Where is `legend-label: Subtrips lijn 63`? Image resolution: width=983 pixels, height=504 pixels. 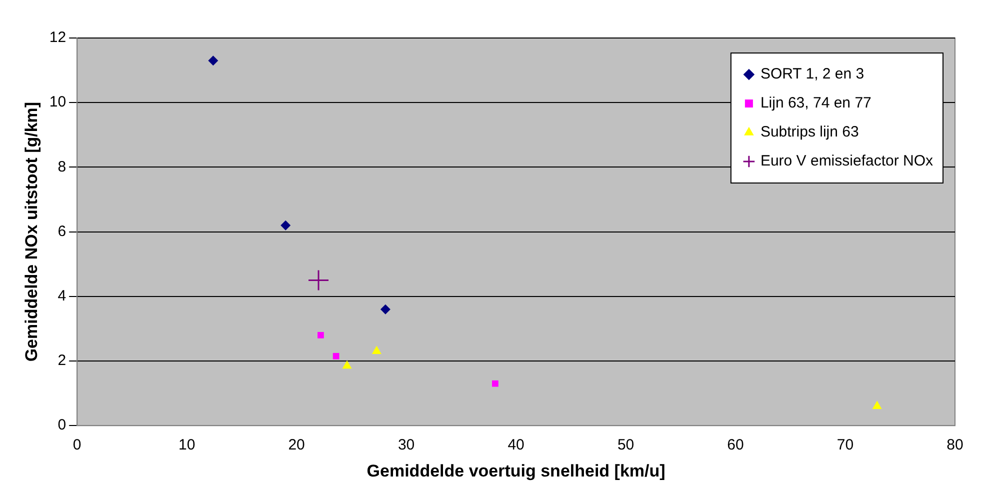 legend-label: Subtrips lijn 63 is located at coordinates (809, 132).